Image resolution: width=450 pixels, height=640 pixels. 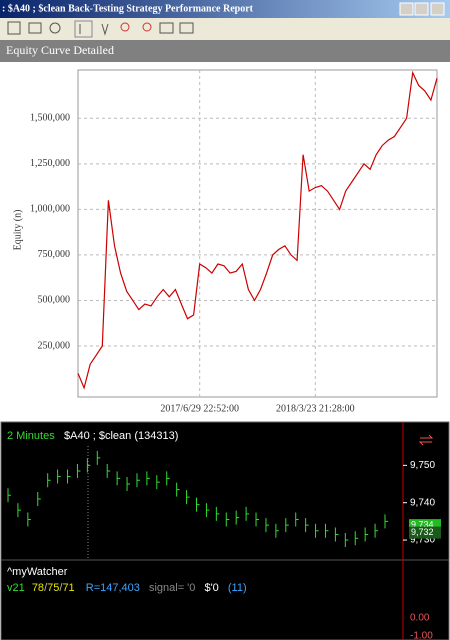 What do you see at coordinates (237, 588) in the screenshot?
I see `watcher-count: (11)` at bounding box center [237, 588].